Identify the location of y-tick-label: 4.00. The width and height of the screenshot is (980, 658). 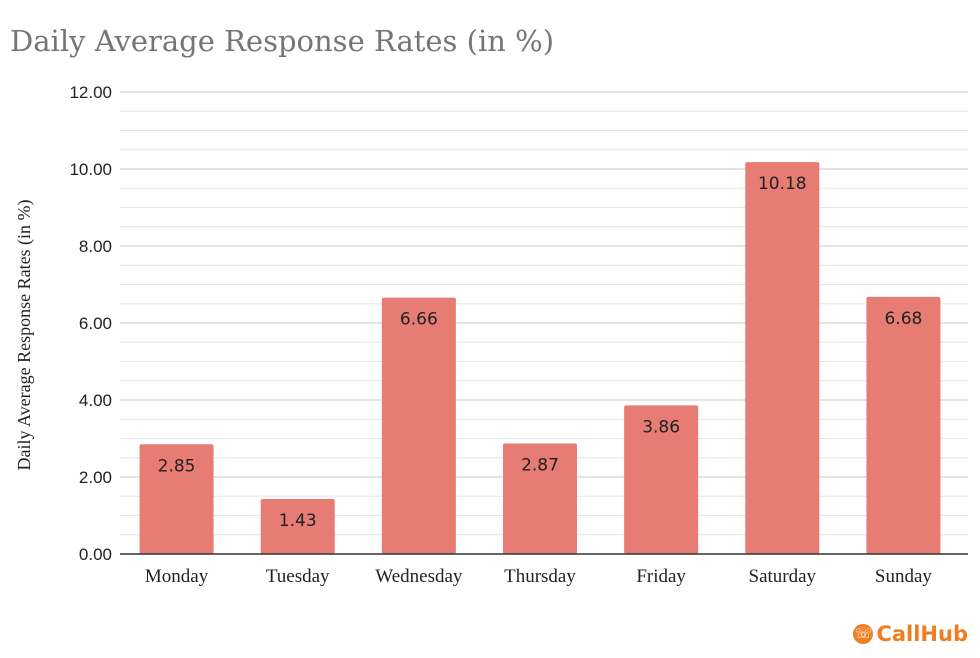
(95, 400).